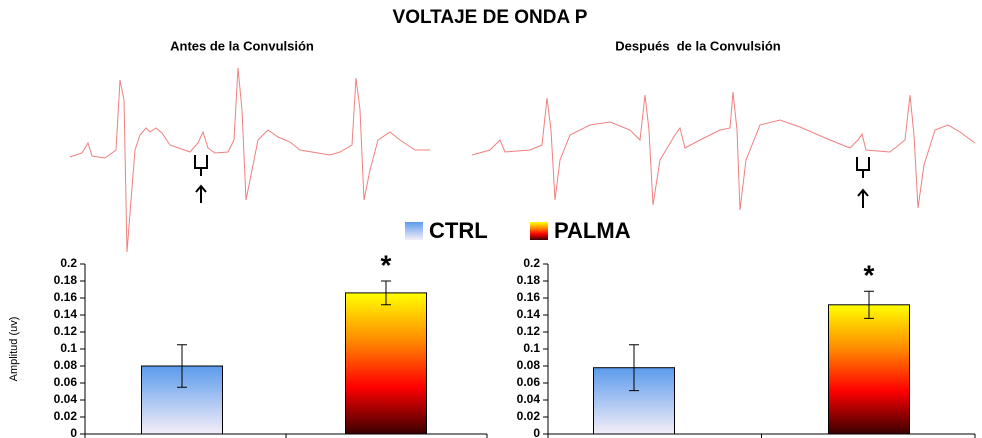  What do you see at coordinates (242, 45) in the screenshot?
I see `panel-title: Antes de la Convulsión` at bounding box center [242, 45].